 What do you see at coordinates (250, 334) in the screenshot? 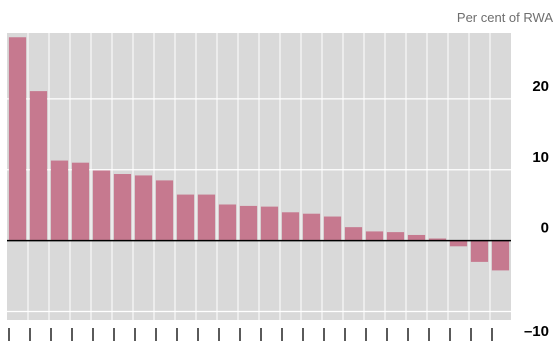
I see `x-axis-ticks` at bounding box center [250, 334].